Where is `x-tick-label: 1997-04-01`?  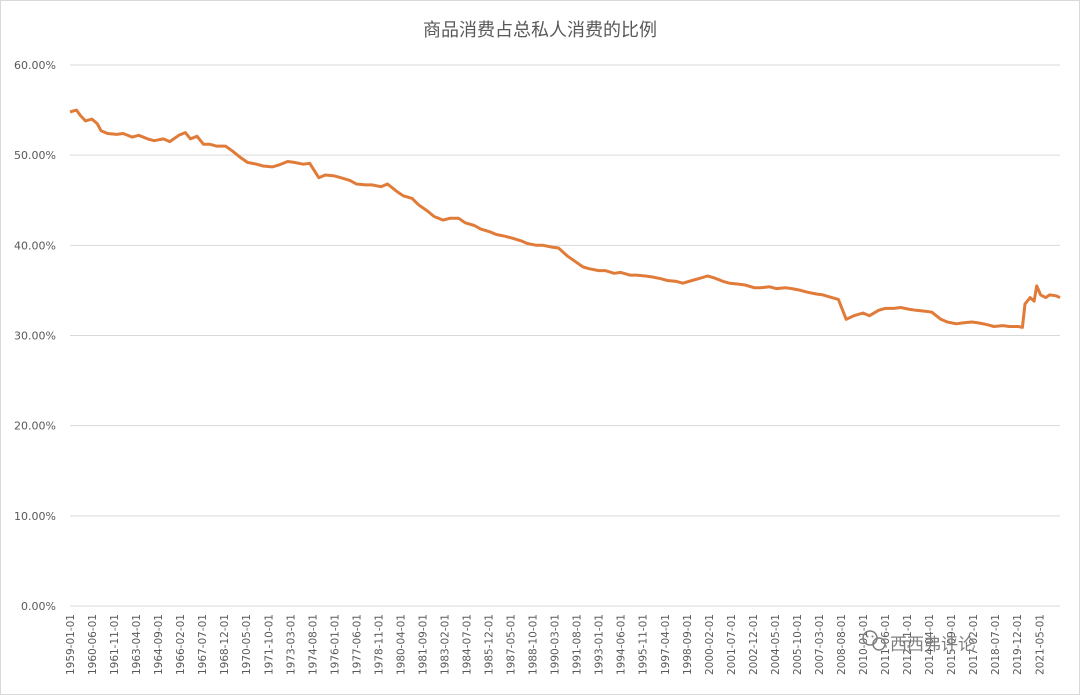
x-tick-label: 1997-04-01 is located at coordinates (666, 644).